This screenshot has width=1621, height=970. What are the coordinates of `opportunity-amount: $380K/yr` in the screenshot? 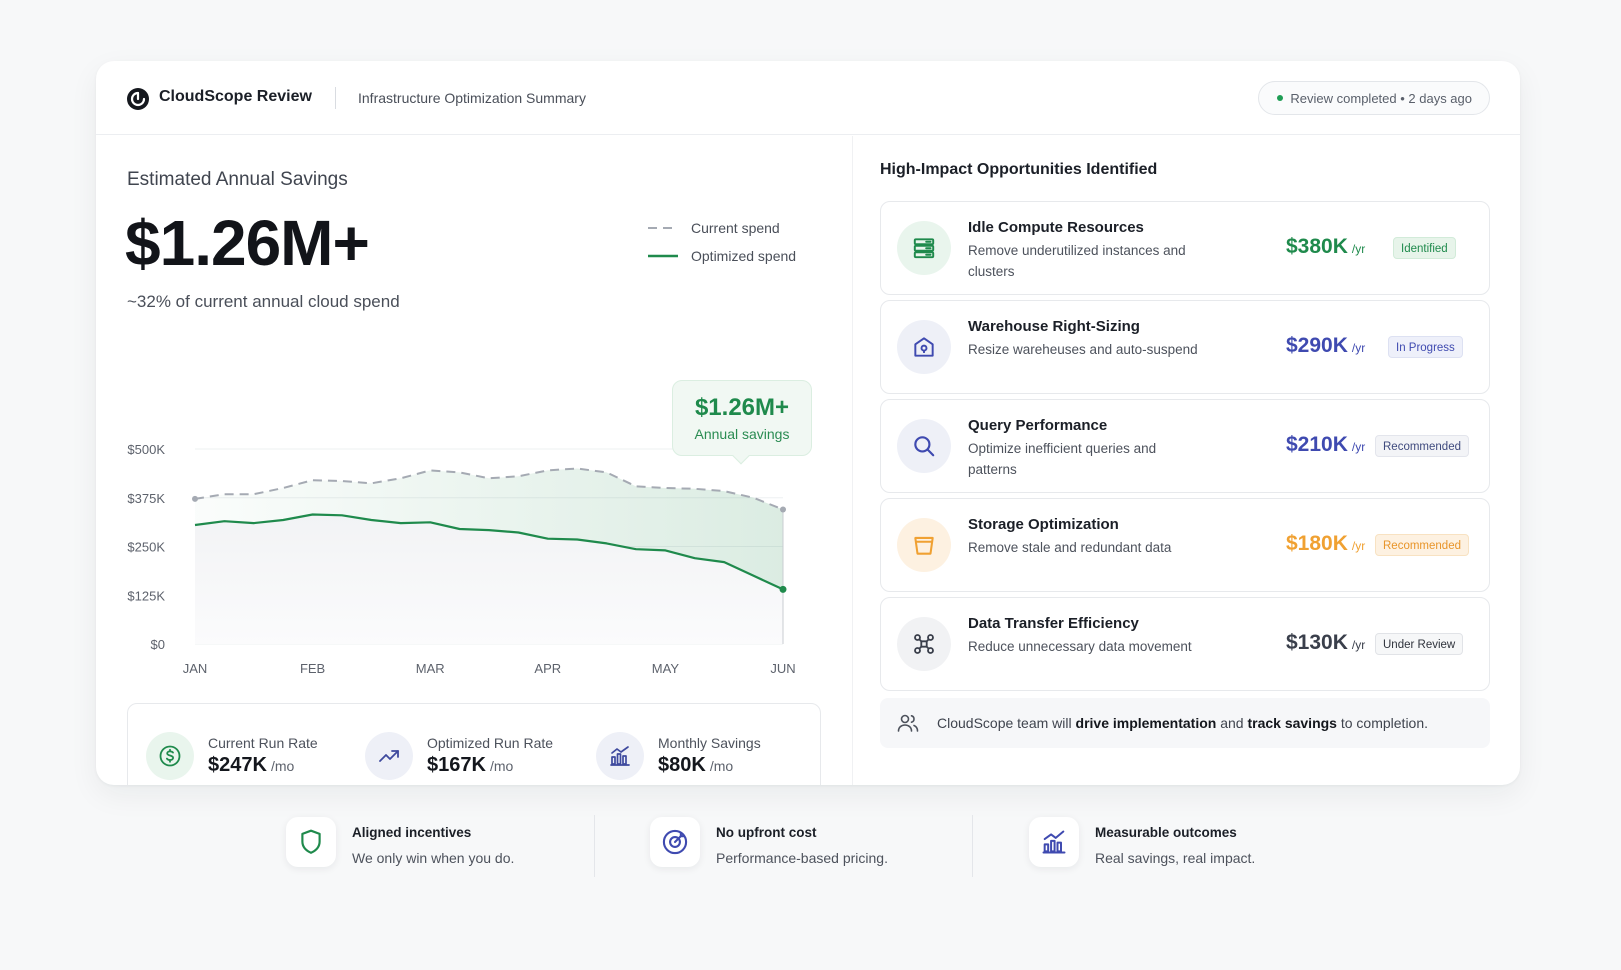 It's located at (1326, 246).